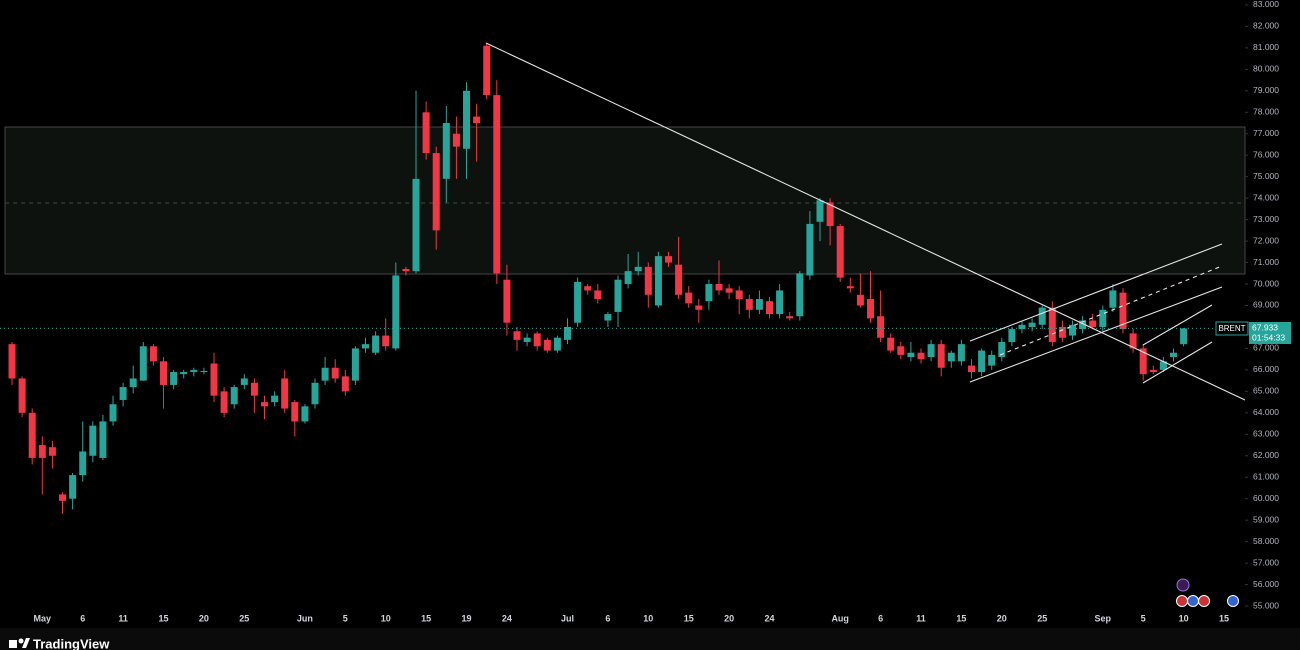 Image resolution: width=1300 pixels, height=650 pixels. I want to click on y-tick-label: 70.000, so click(1266, 283).